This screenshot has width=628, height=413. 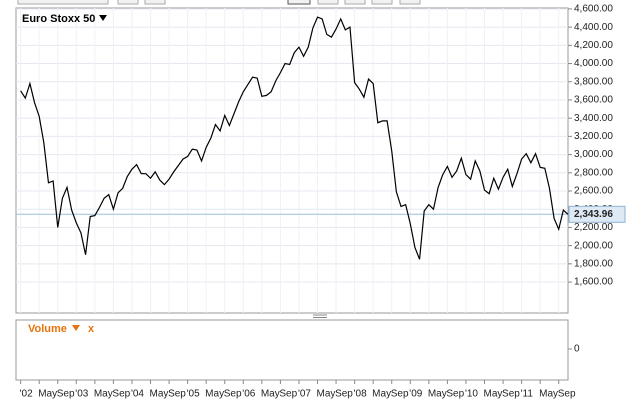 What do you see at coordinates (26, 394) in the screenshot?
I see `x-tick-label: '02` at bounding box center [26, 394].